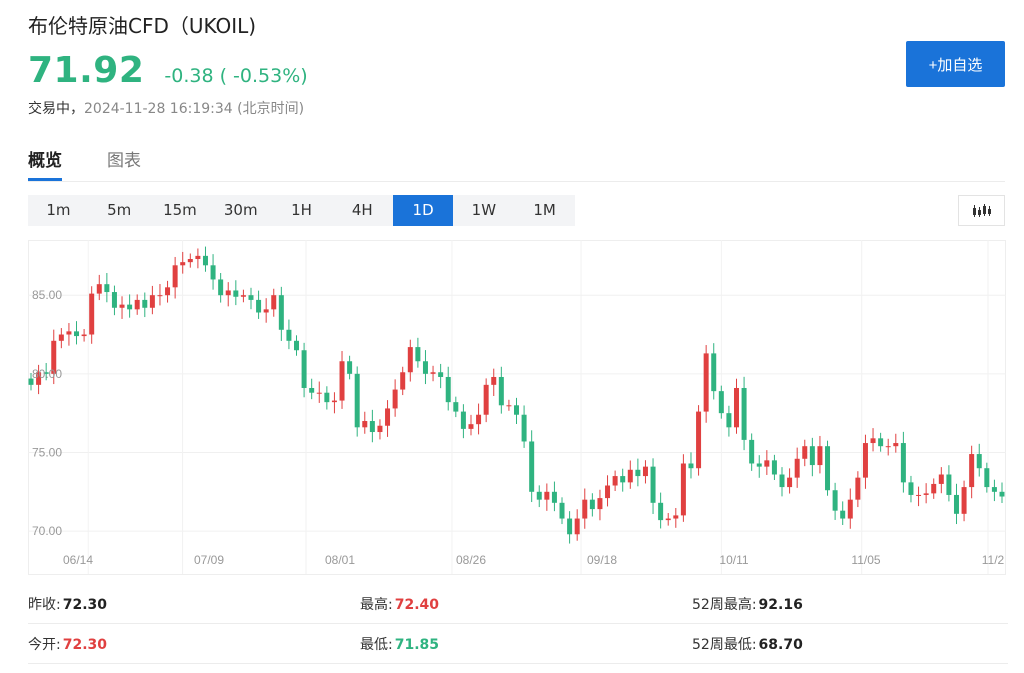  What do you see at coordinates (376, 645) in the screenshot?
I see `stat-label: 最低:` at bounding box center [376, 645].